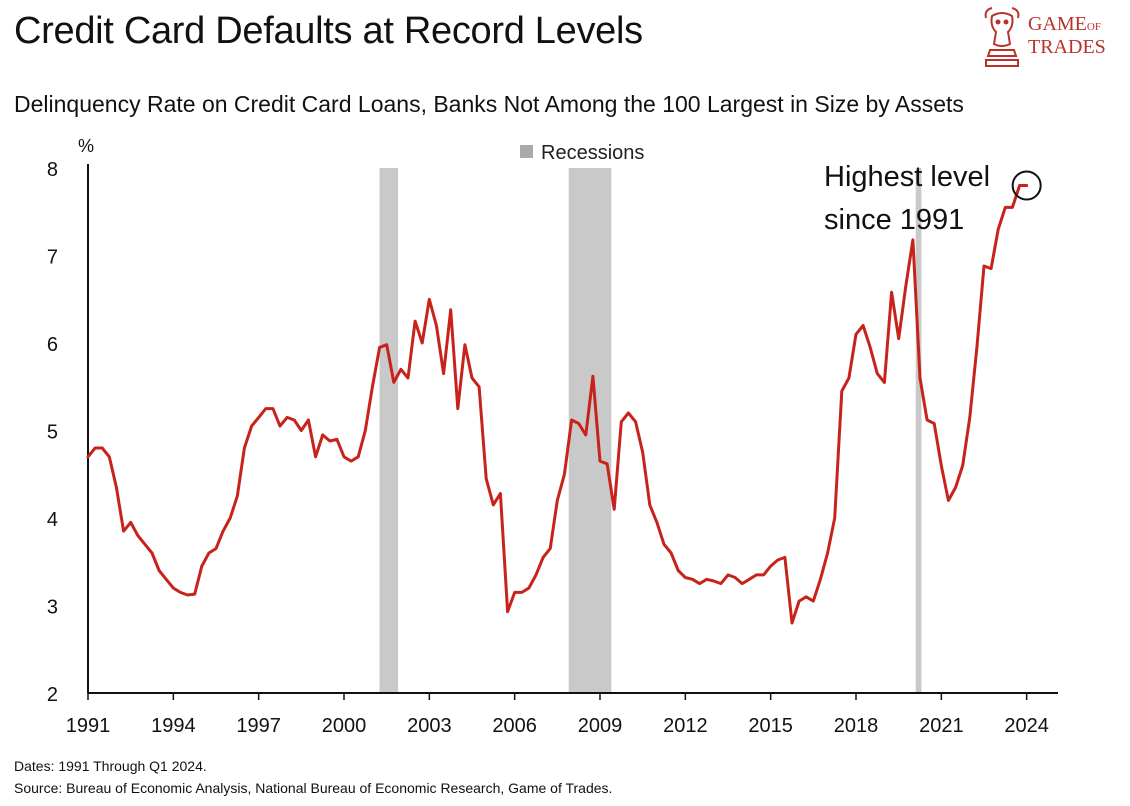 This screenshot has height=806, width=1130. I want to click on x-tick-label-2009: 2009, so click(600, 726).